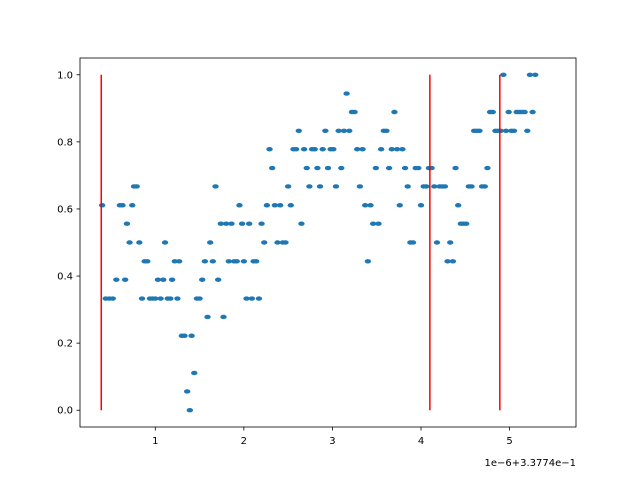  What do you see at coordinates (421, 441) in the screenshot?
I see `x-tick-label: 4` at bounding box center [421, 441].